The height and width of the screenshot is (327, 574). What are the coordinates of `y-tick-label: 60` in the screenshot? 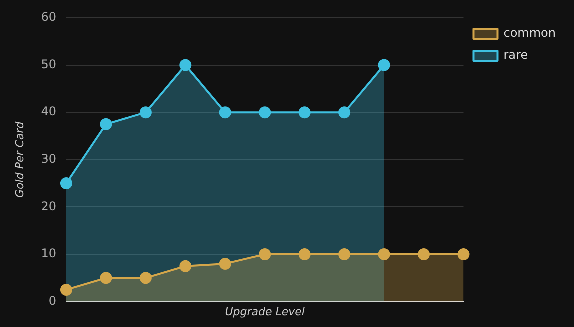 It's located at (48, 17).